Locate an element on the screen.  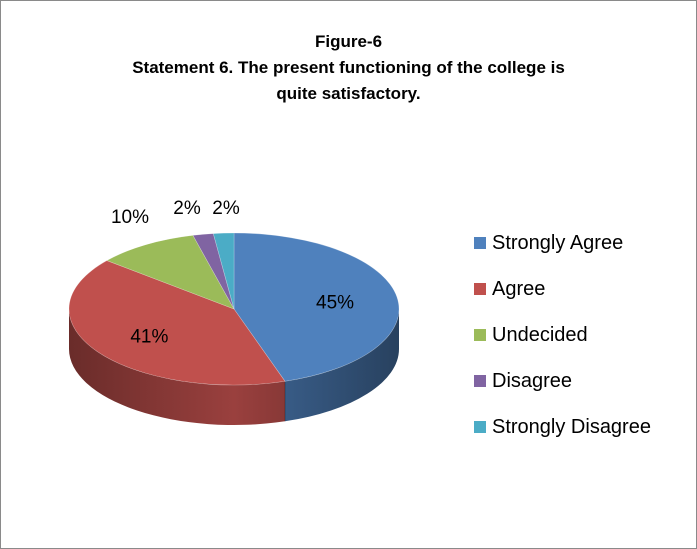
pie-slice-agree is located at coordinates (177, 323).